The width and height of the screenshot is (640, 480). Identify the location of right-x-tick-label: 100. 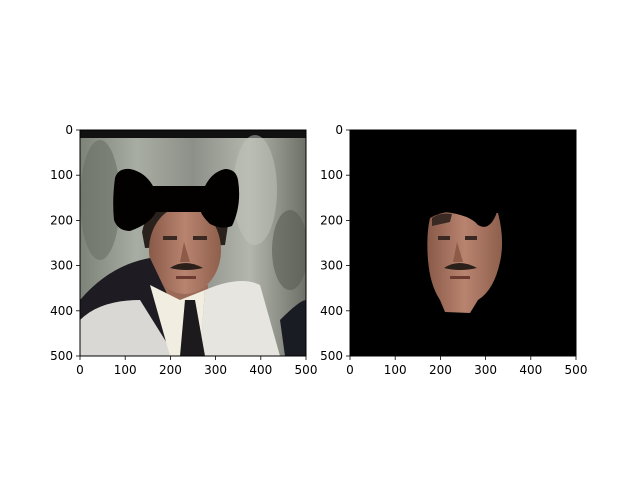
(395, 370).